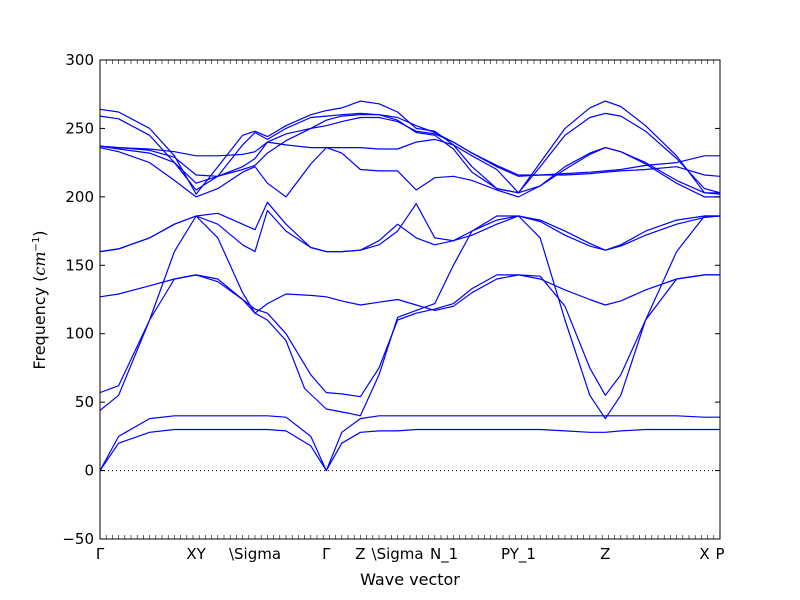  What do you see at coordinates (89, 471) in the screenshot?
I see `y-tick-label: 0` at bounding box center [89, 471].